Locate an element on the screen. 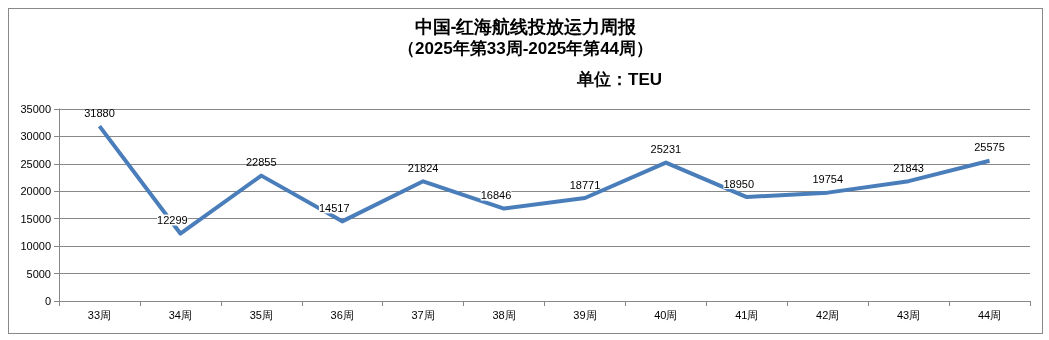 Image resolution: width=1049 pixels, height=340 pixels. data-label: 16846 is located at coordinates (496, 195).